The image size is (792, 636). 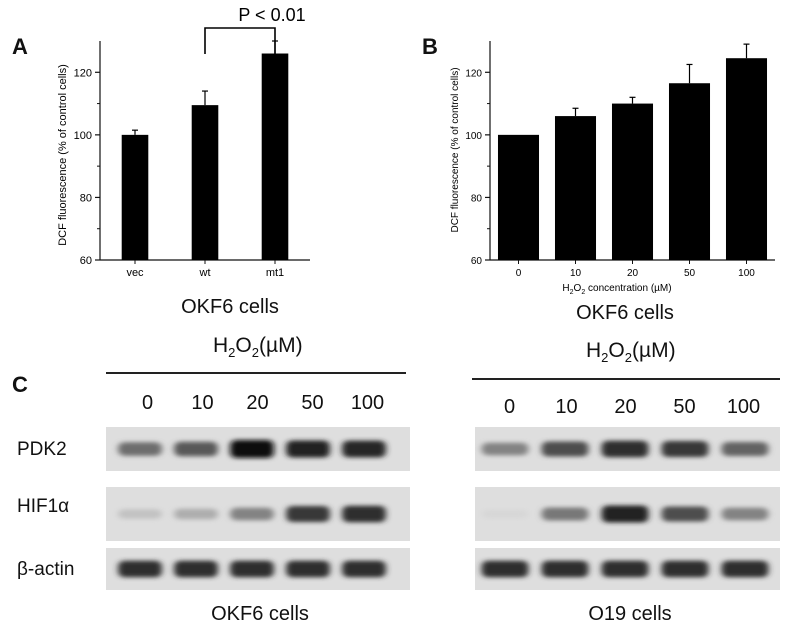 What do you see at coordinates (616, 289) in the screenshot?
I see `chart-b-xlabel: H2O2 concentration (µM)` at bounding box center [616, 289].